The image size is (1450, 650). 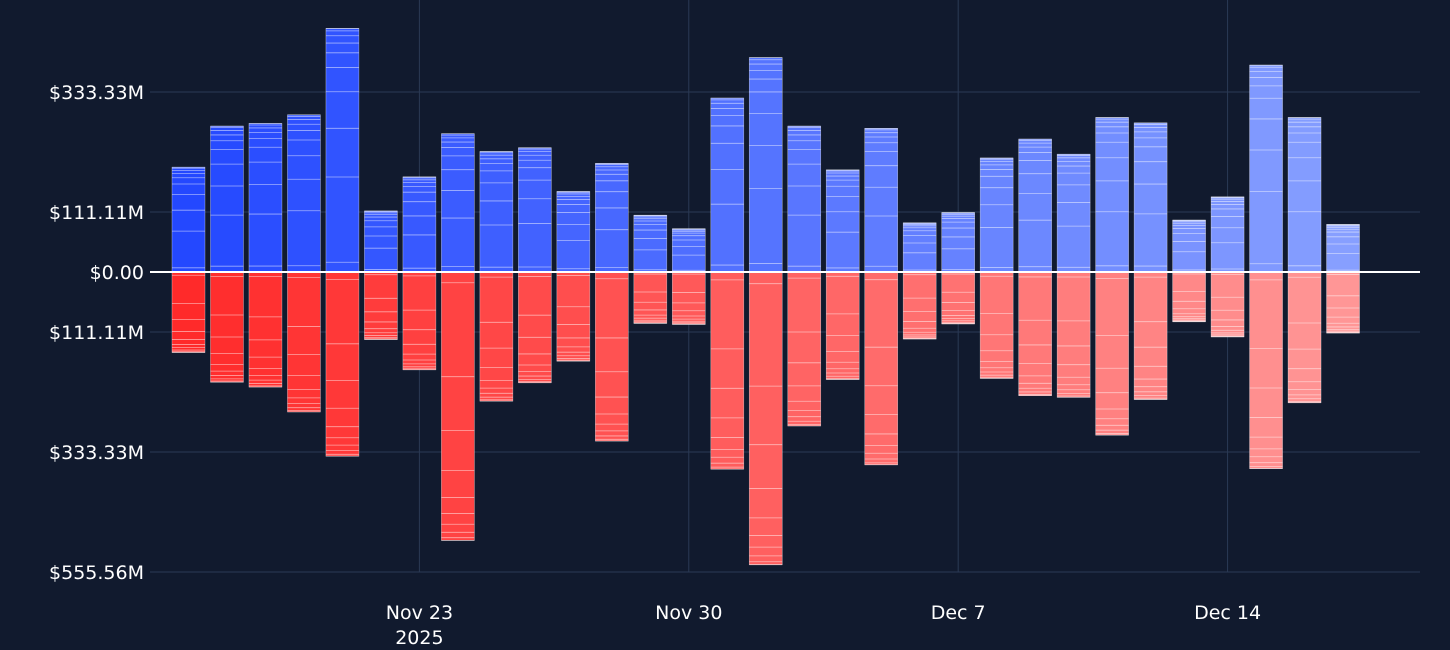 What do you see at coordinates (688, 613) in the screenshot?
I see `x-tick-label: Nov 30` at bounding box center [688, 613].